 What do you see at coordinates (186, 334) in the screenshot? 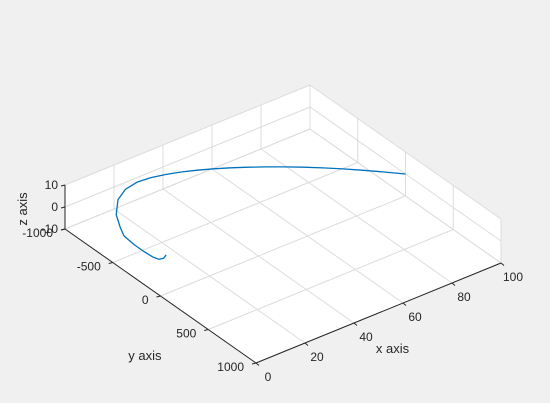
I see `y-tick-label: 500` at bounding box center [186, 334].